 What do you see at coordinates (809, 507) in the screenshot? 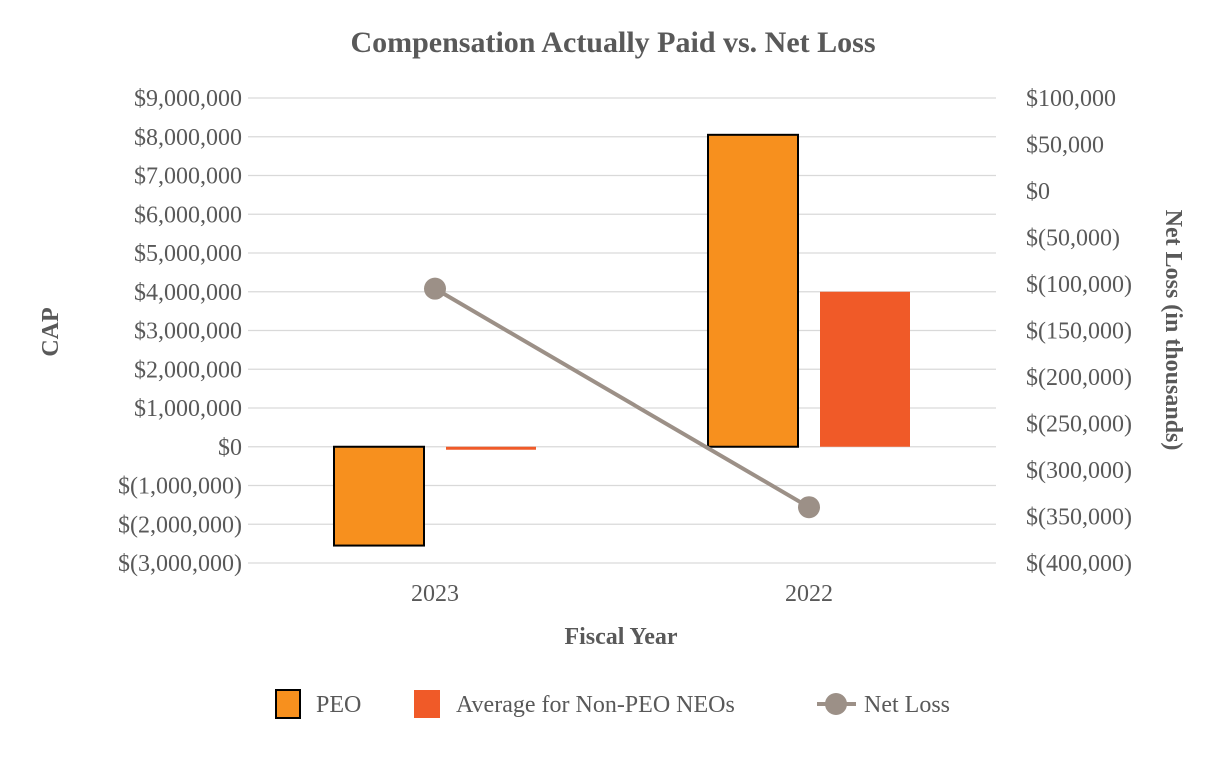
I see `net-loss-point-2022` at bounding box center [809, 507].